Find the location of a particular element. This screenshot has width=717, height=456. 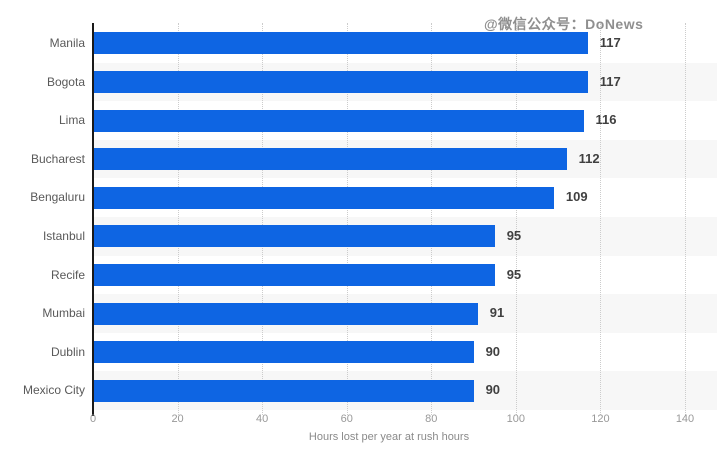

x-axis-title: Hours lost per year at rush hours is located at coordinates (389, 437).